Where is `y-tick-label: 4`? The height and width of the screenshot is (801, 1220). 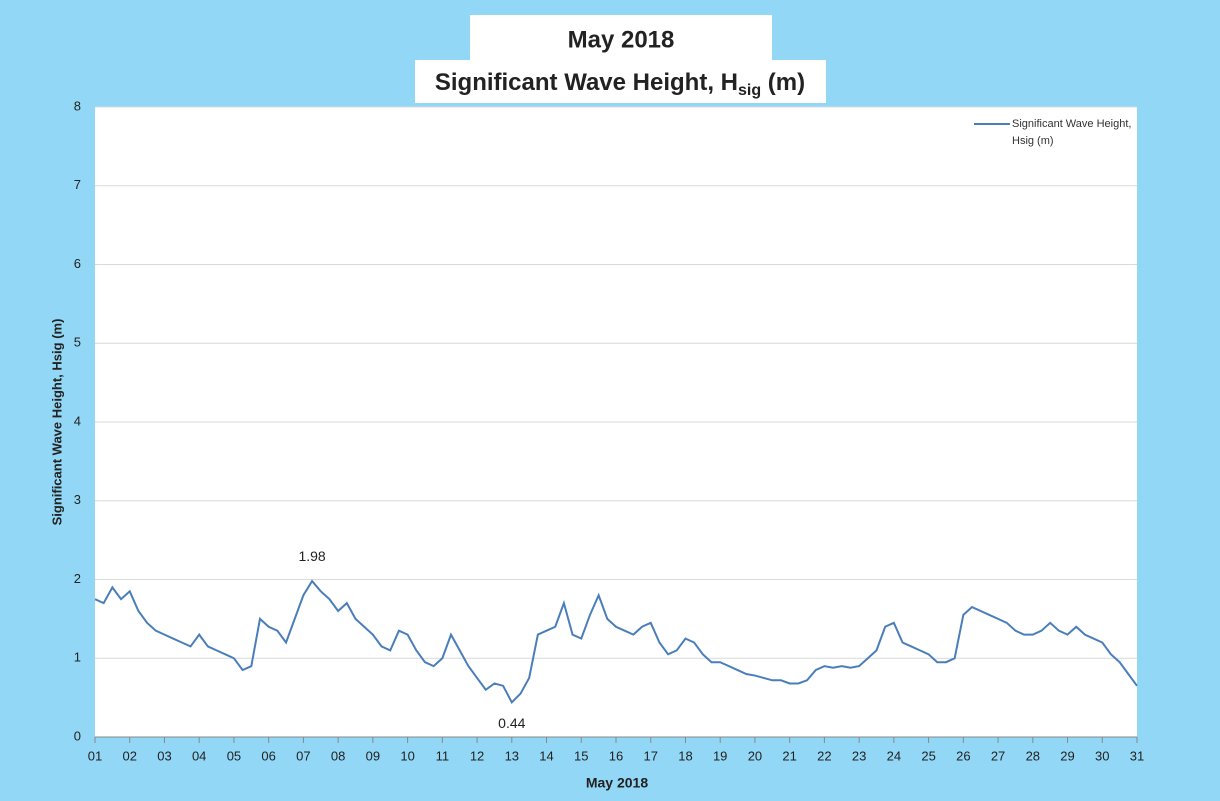
y-tick-label: 4 is located at coordinates (77, 420).